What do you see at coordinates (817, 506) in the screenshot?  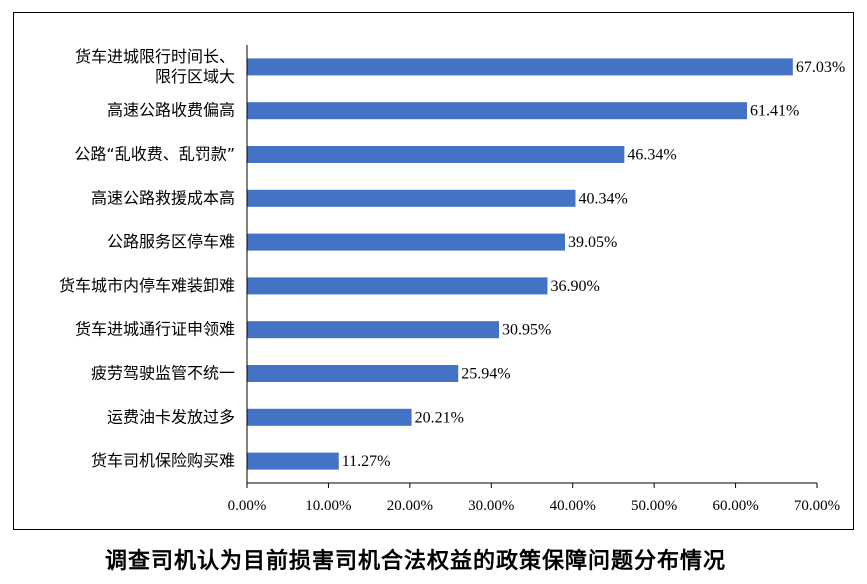 I see `x-tick-label: 70.00%` at bounding box center [817, 506].